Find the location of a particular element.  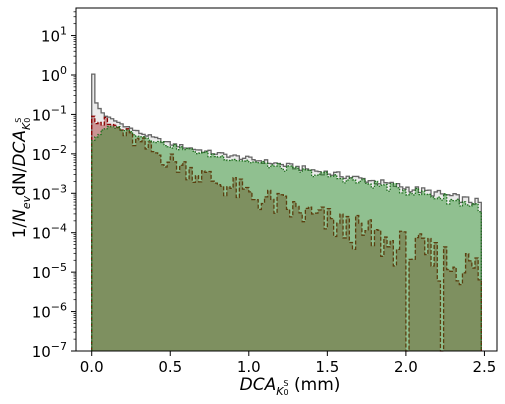

y-tick-label: 10¹ is located at coordinates (54, 35).